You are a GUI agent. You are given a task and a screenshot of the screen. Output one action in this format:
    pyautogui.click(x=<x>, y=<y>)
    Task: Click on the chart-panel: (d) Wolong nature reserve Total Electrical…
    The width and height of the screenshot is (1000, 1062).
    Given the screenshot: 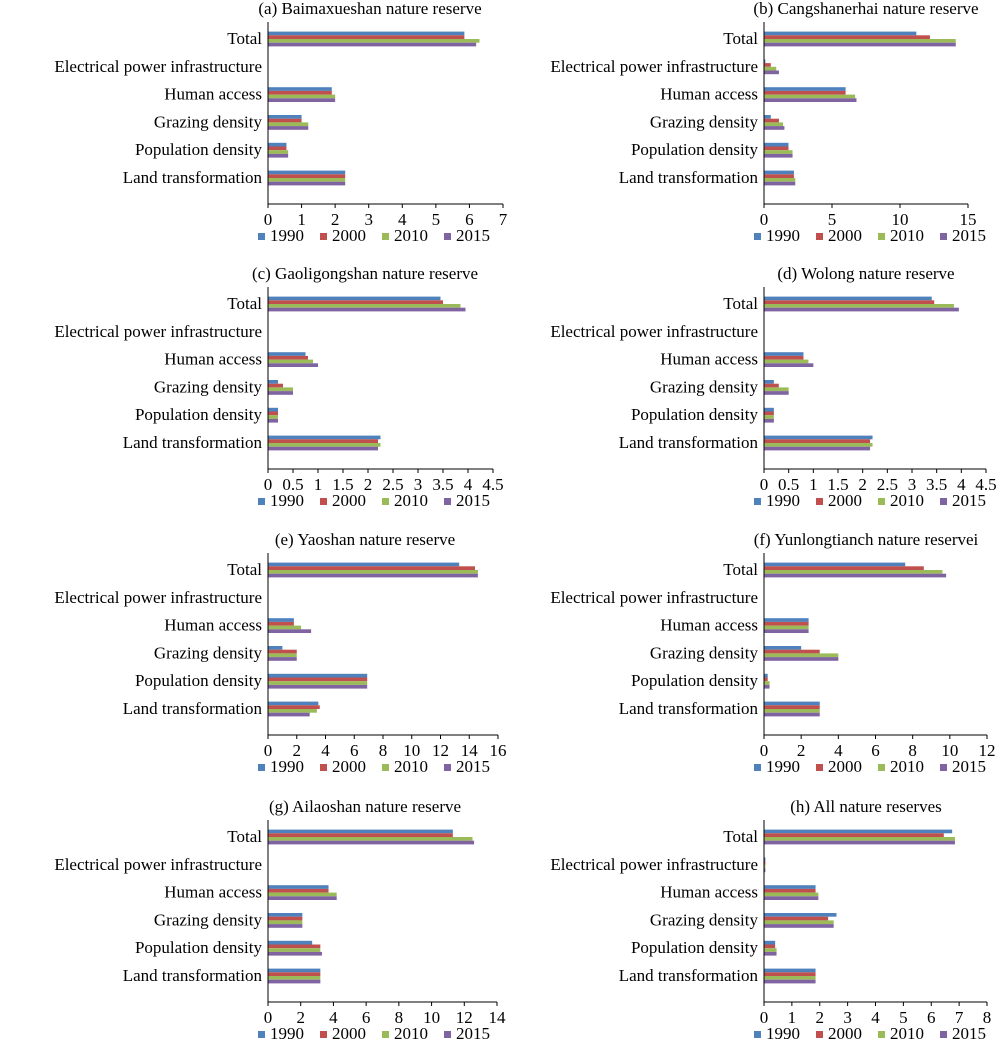 What is the action you would take?
    pyautogui.click(x=773, y=387)
    